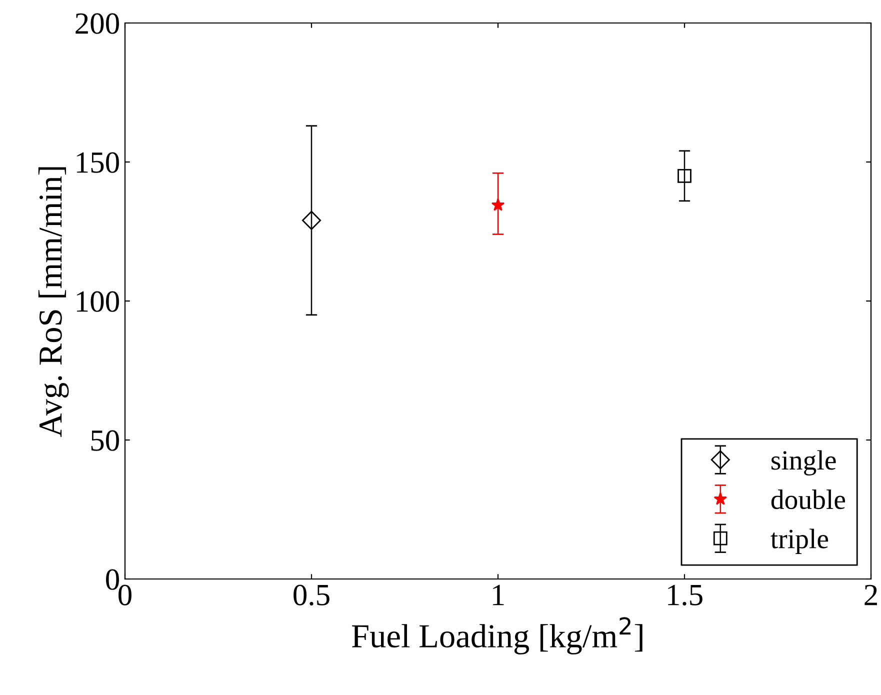  What do you see at coordinates (808, 500) in the screenshot?
I see `legend-label: double` at bounding box center [808, 500].